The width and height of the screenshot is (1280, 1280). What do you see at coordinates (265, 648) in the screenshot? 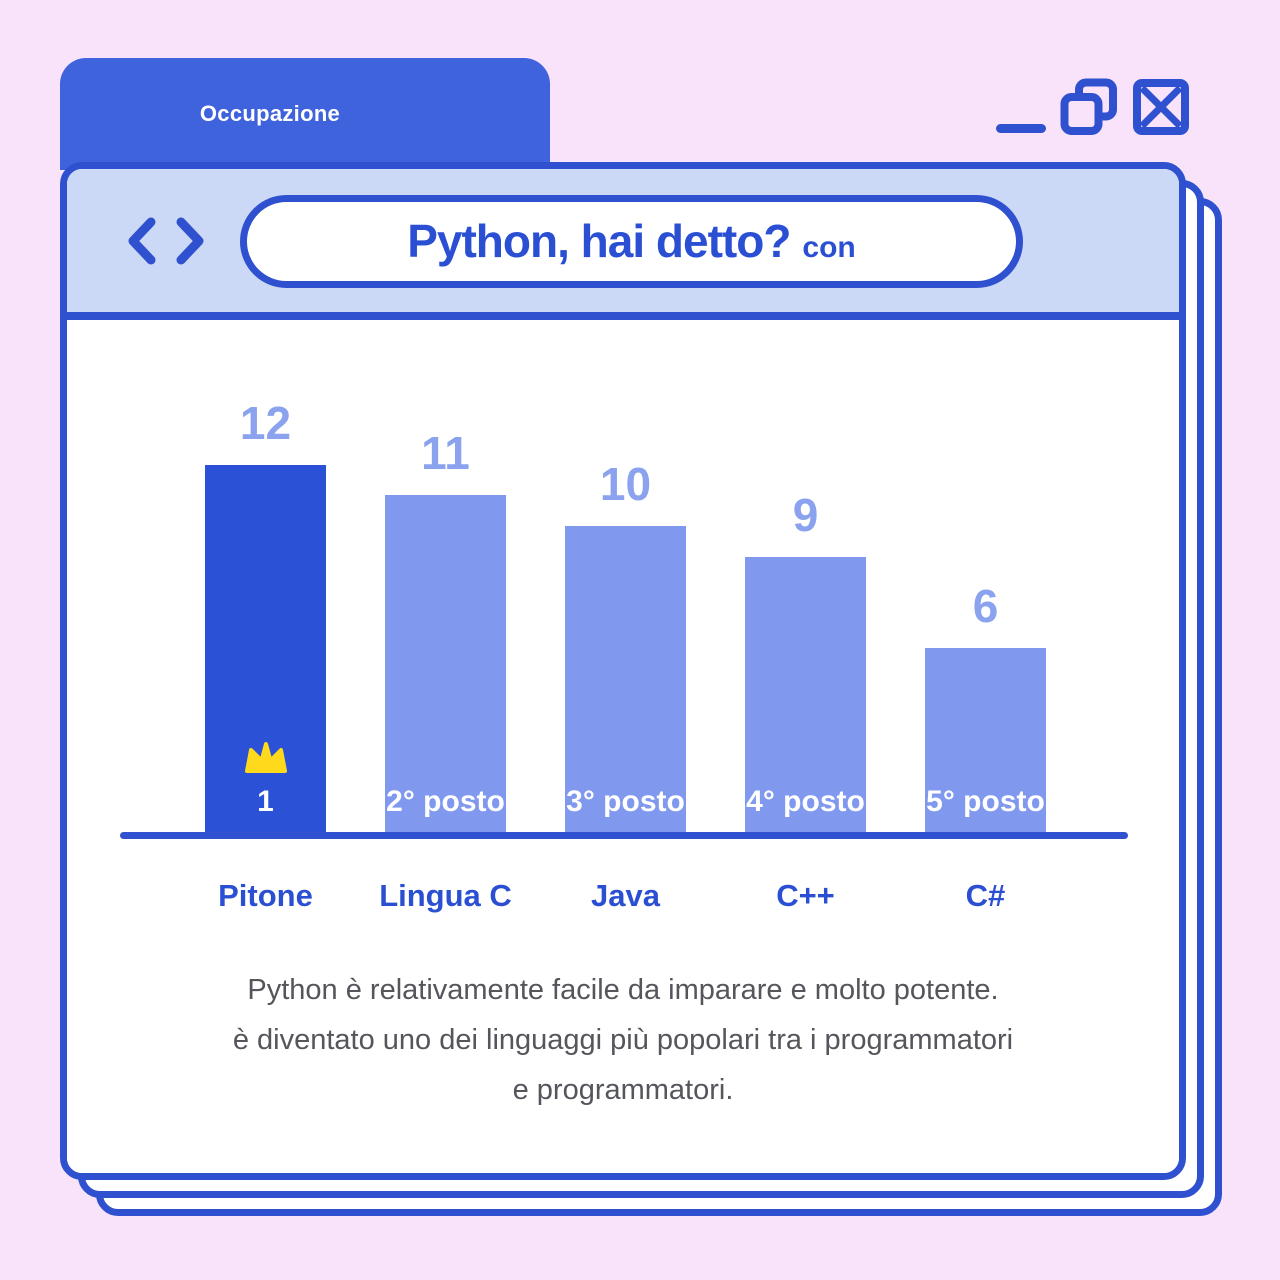
I see `bar-pitone: 1` at bounding box center [265, 648].